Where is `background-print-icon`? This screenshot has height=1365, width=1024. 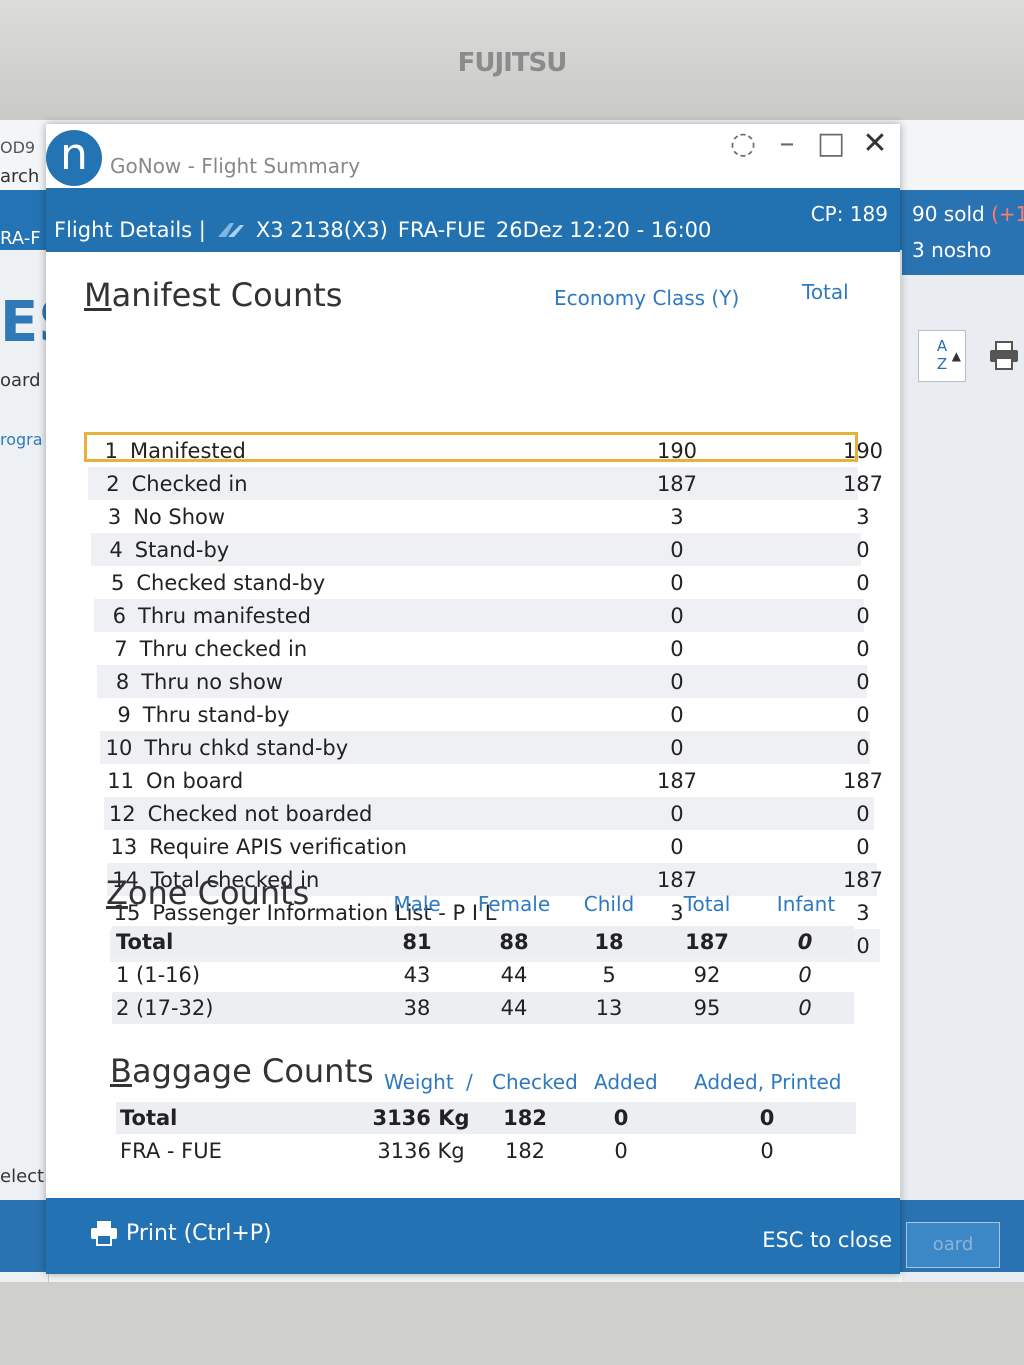 background-print-icon is located at coordinates (1004, 356).